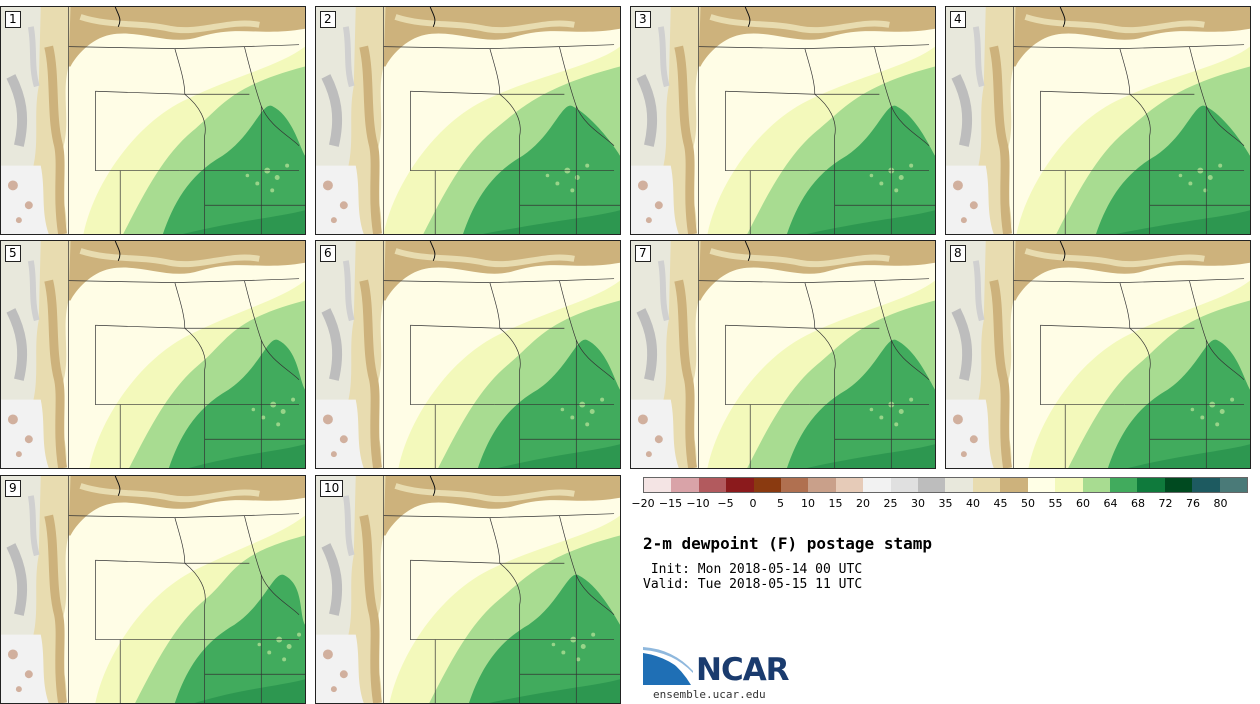  What do you see at coordinates (698, 503) in the screenshot?
I see `colorbar-tick-label: −10` at bounding box center [698, 503].